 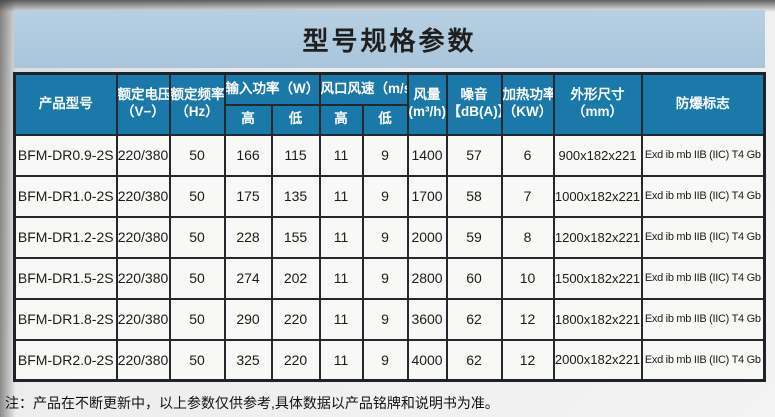 What do you see at coordinates (474, 237) in the screenshot?
I see `cell-noise: 59` at bounding box center [474, 237].